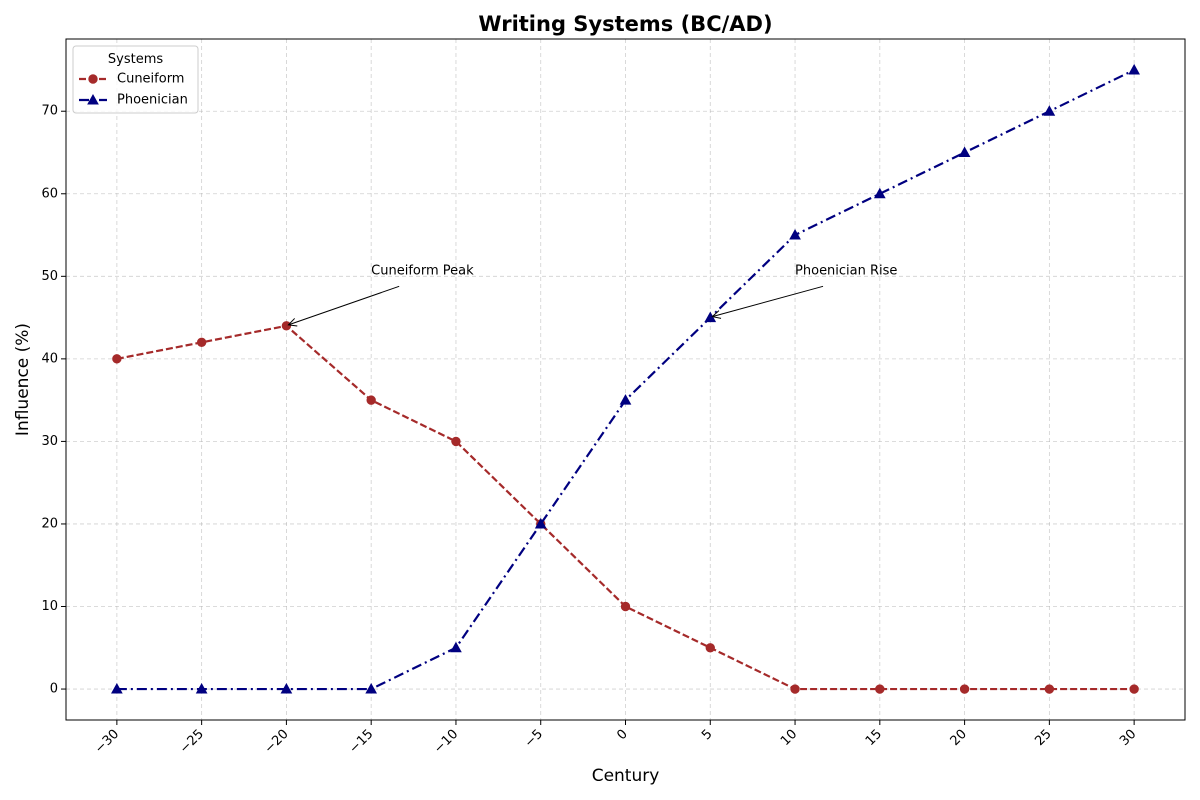  What do you see at coordinates (49, 606) in the screenshot?
I see `y-tick-label: 10` at bounding box center [49, 606].